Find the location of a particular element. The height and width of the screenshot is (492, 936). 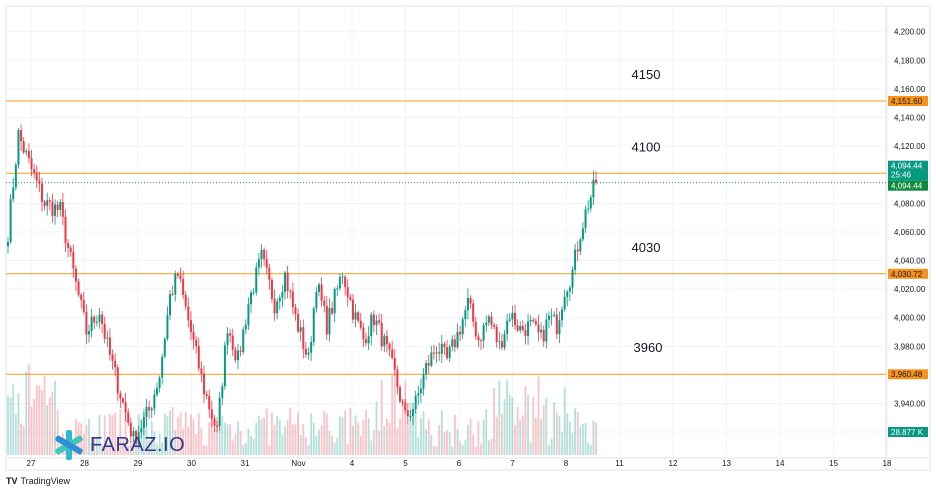

x-tick-label: 5 is located at coordinates (405, 463).